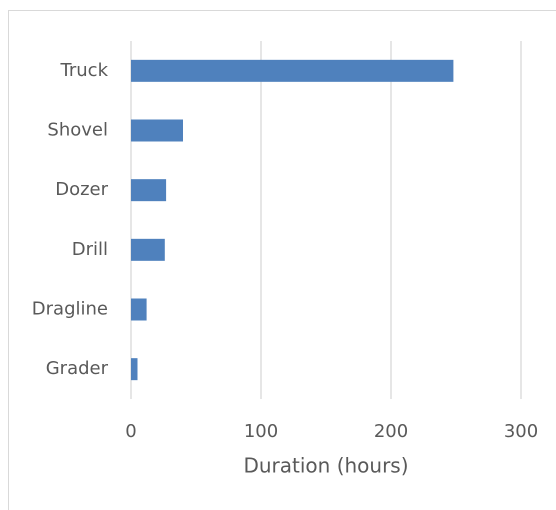 This screenshot has width=556, height=510. I want to click on y-tick-label: Drill, so click(90, 249).